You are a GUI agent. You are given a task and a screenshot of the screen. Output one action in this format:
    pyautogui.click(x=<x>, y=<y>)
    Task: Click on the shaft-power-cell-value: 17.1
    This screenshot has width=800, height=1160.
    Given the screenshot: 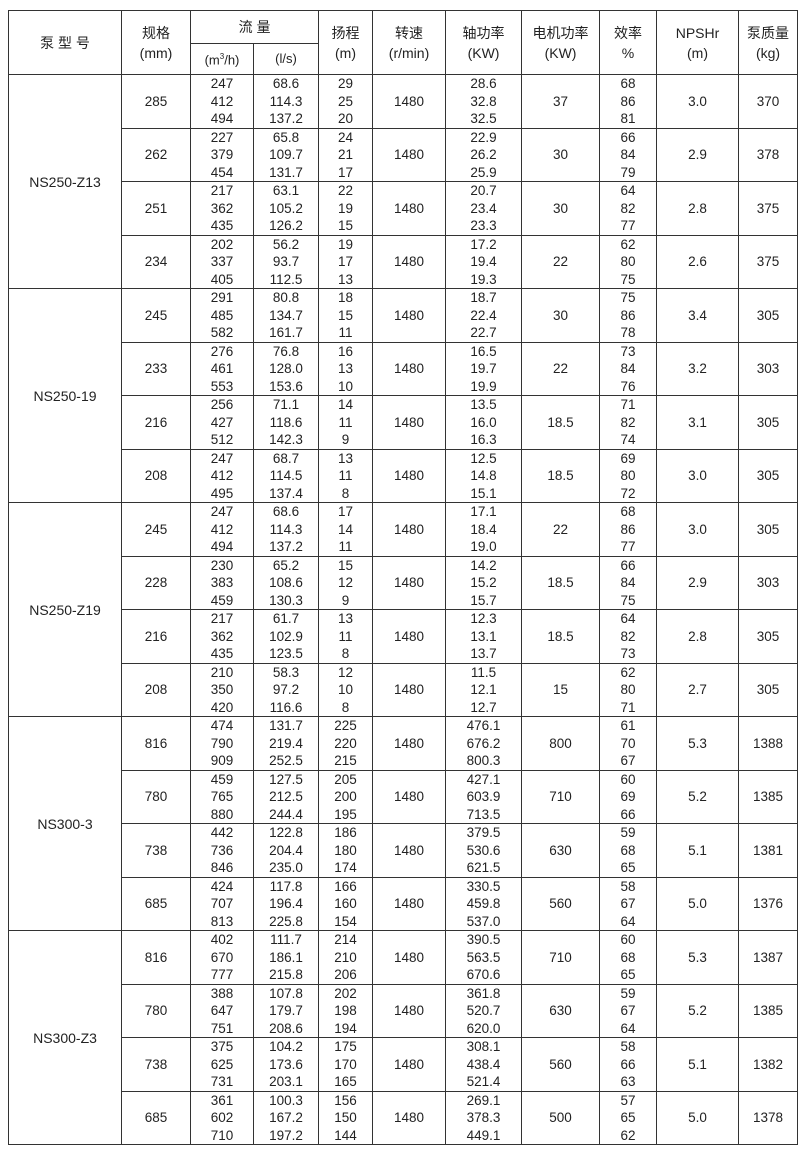 What is the action you would take?
    pyautogui.click(x=483, y=511)
    